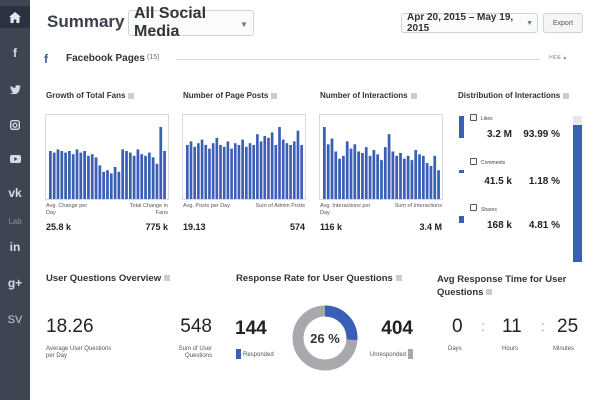 The image size is (600, 400). Describe the element at coordinates (509, 95) in the screenshot. I see `distribution-title-text: Distribution of Interactions` at that location.